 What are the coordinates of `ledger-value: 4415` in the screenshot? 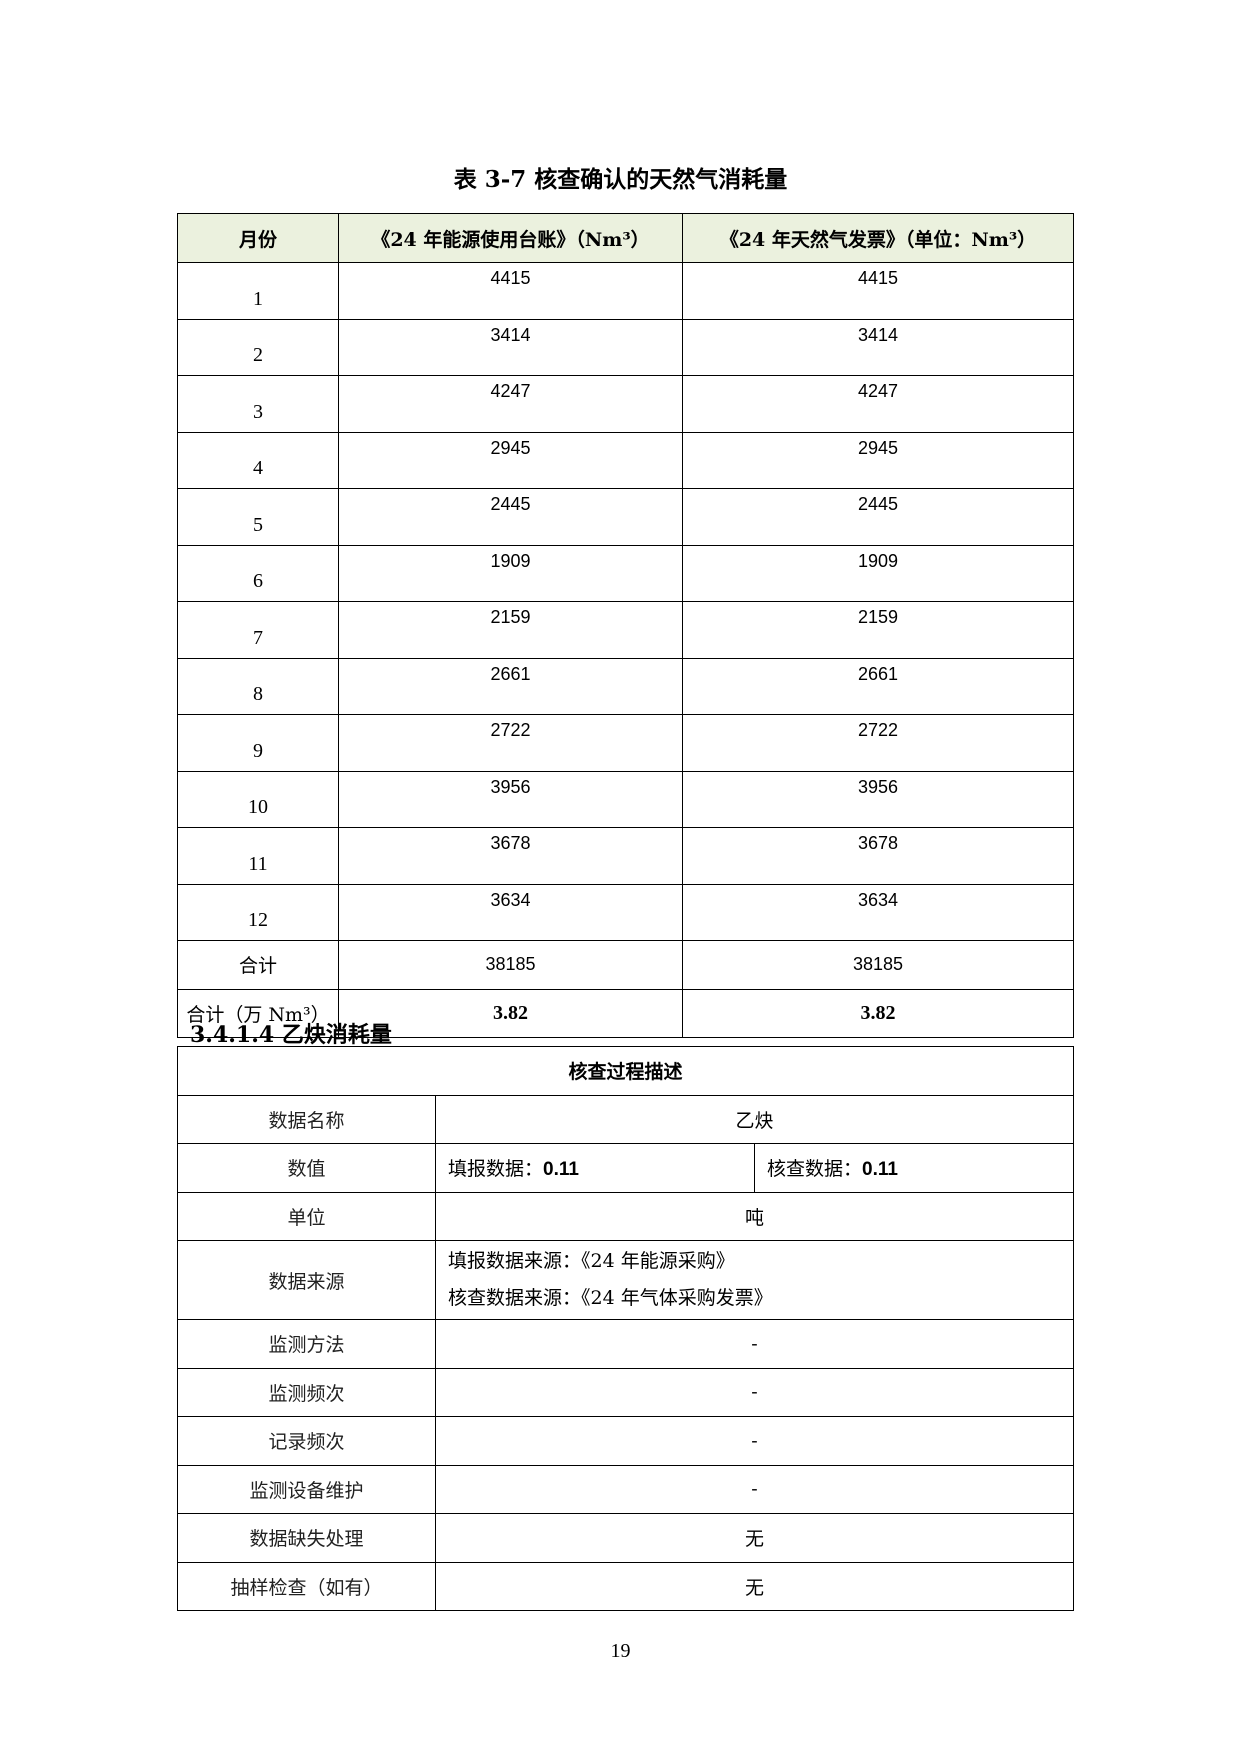 It's located at (510, 291).